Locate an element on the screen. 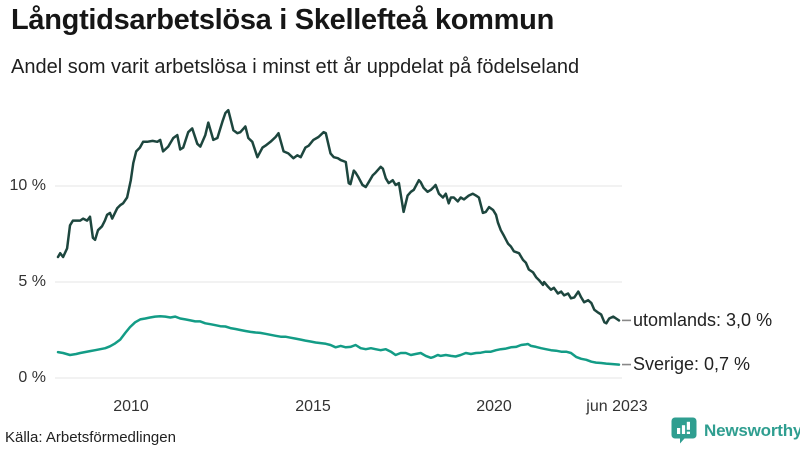 Image resolution: width=800 pixels, height=450 pixels. source-note: Källa: Arbetsförmedlingen is located at coordinates (90, 437).